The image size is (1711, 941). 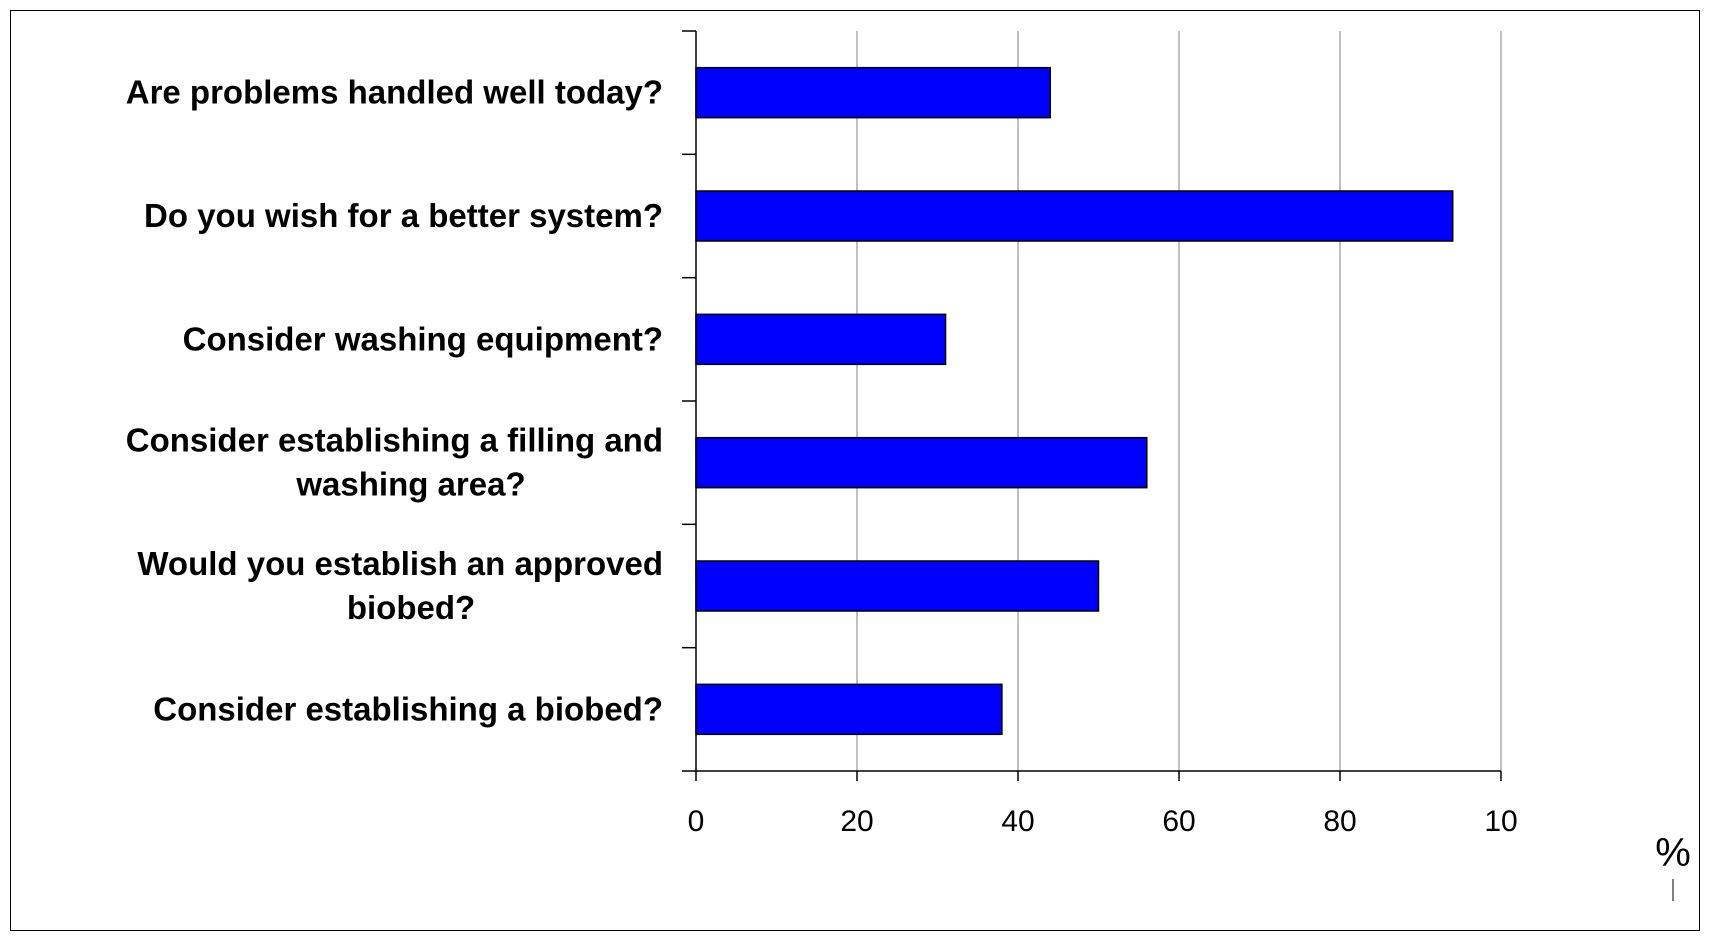 I want to click on category-label: Consider establishing a filling and, so click(x=394, y=440).